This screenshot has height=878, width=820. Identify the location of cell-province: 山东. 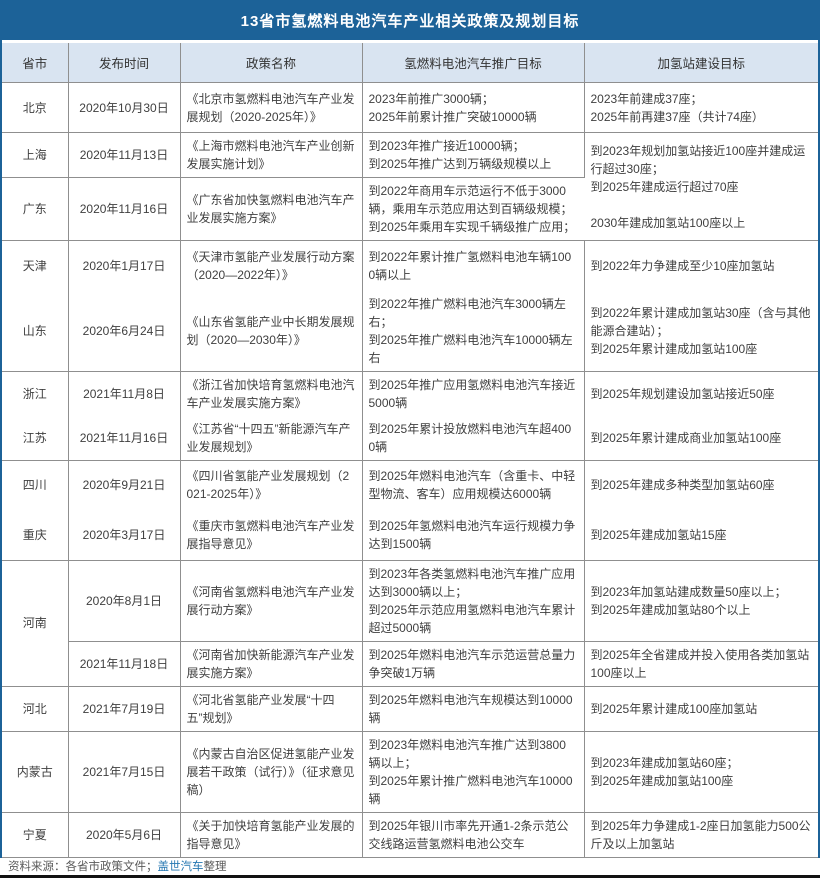
(35, 331).